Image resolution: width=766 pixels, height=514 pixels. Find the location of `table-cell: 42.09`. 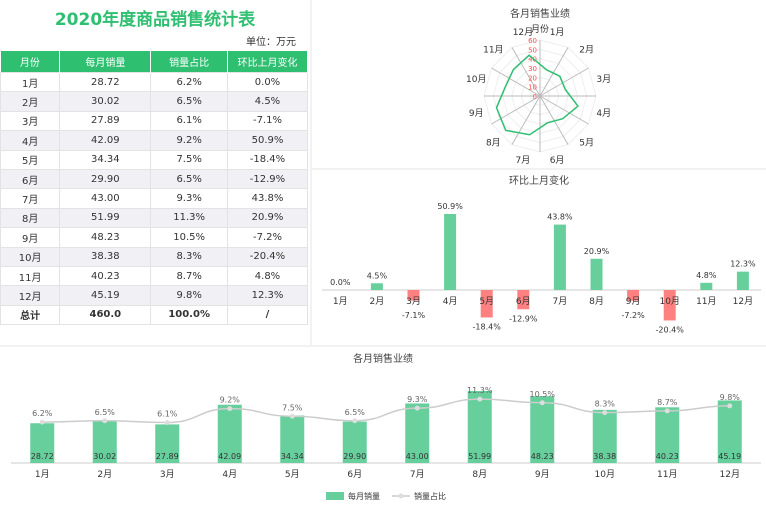

table-cell: 42.09 is located at coordinates (105, 140).